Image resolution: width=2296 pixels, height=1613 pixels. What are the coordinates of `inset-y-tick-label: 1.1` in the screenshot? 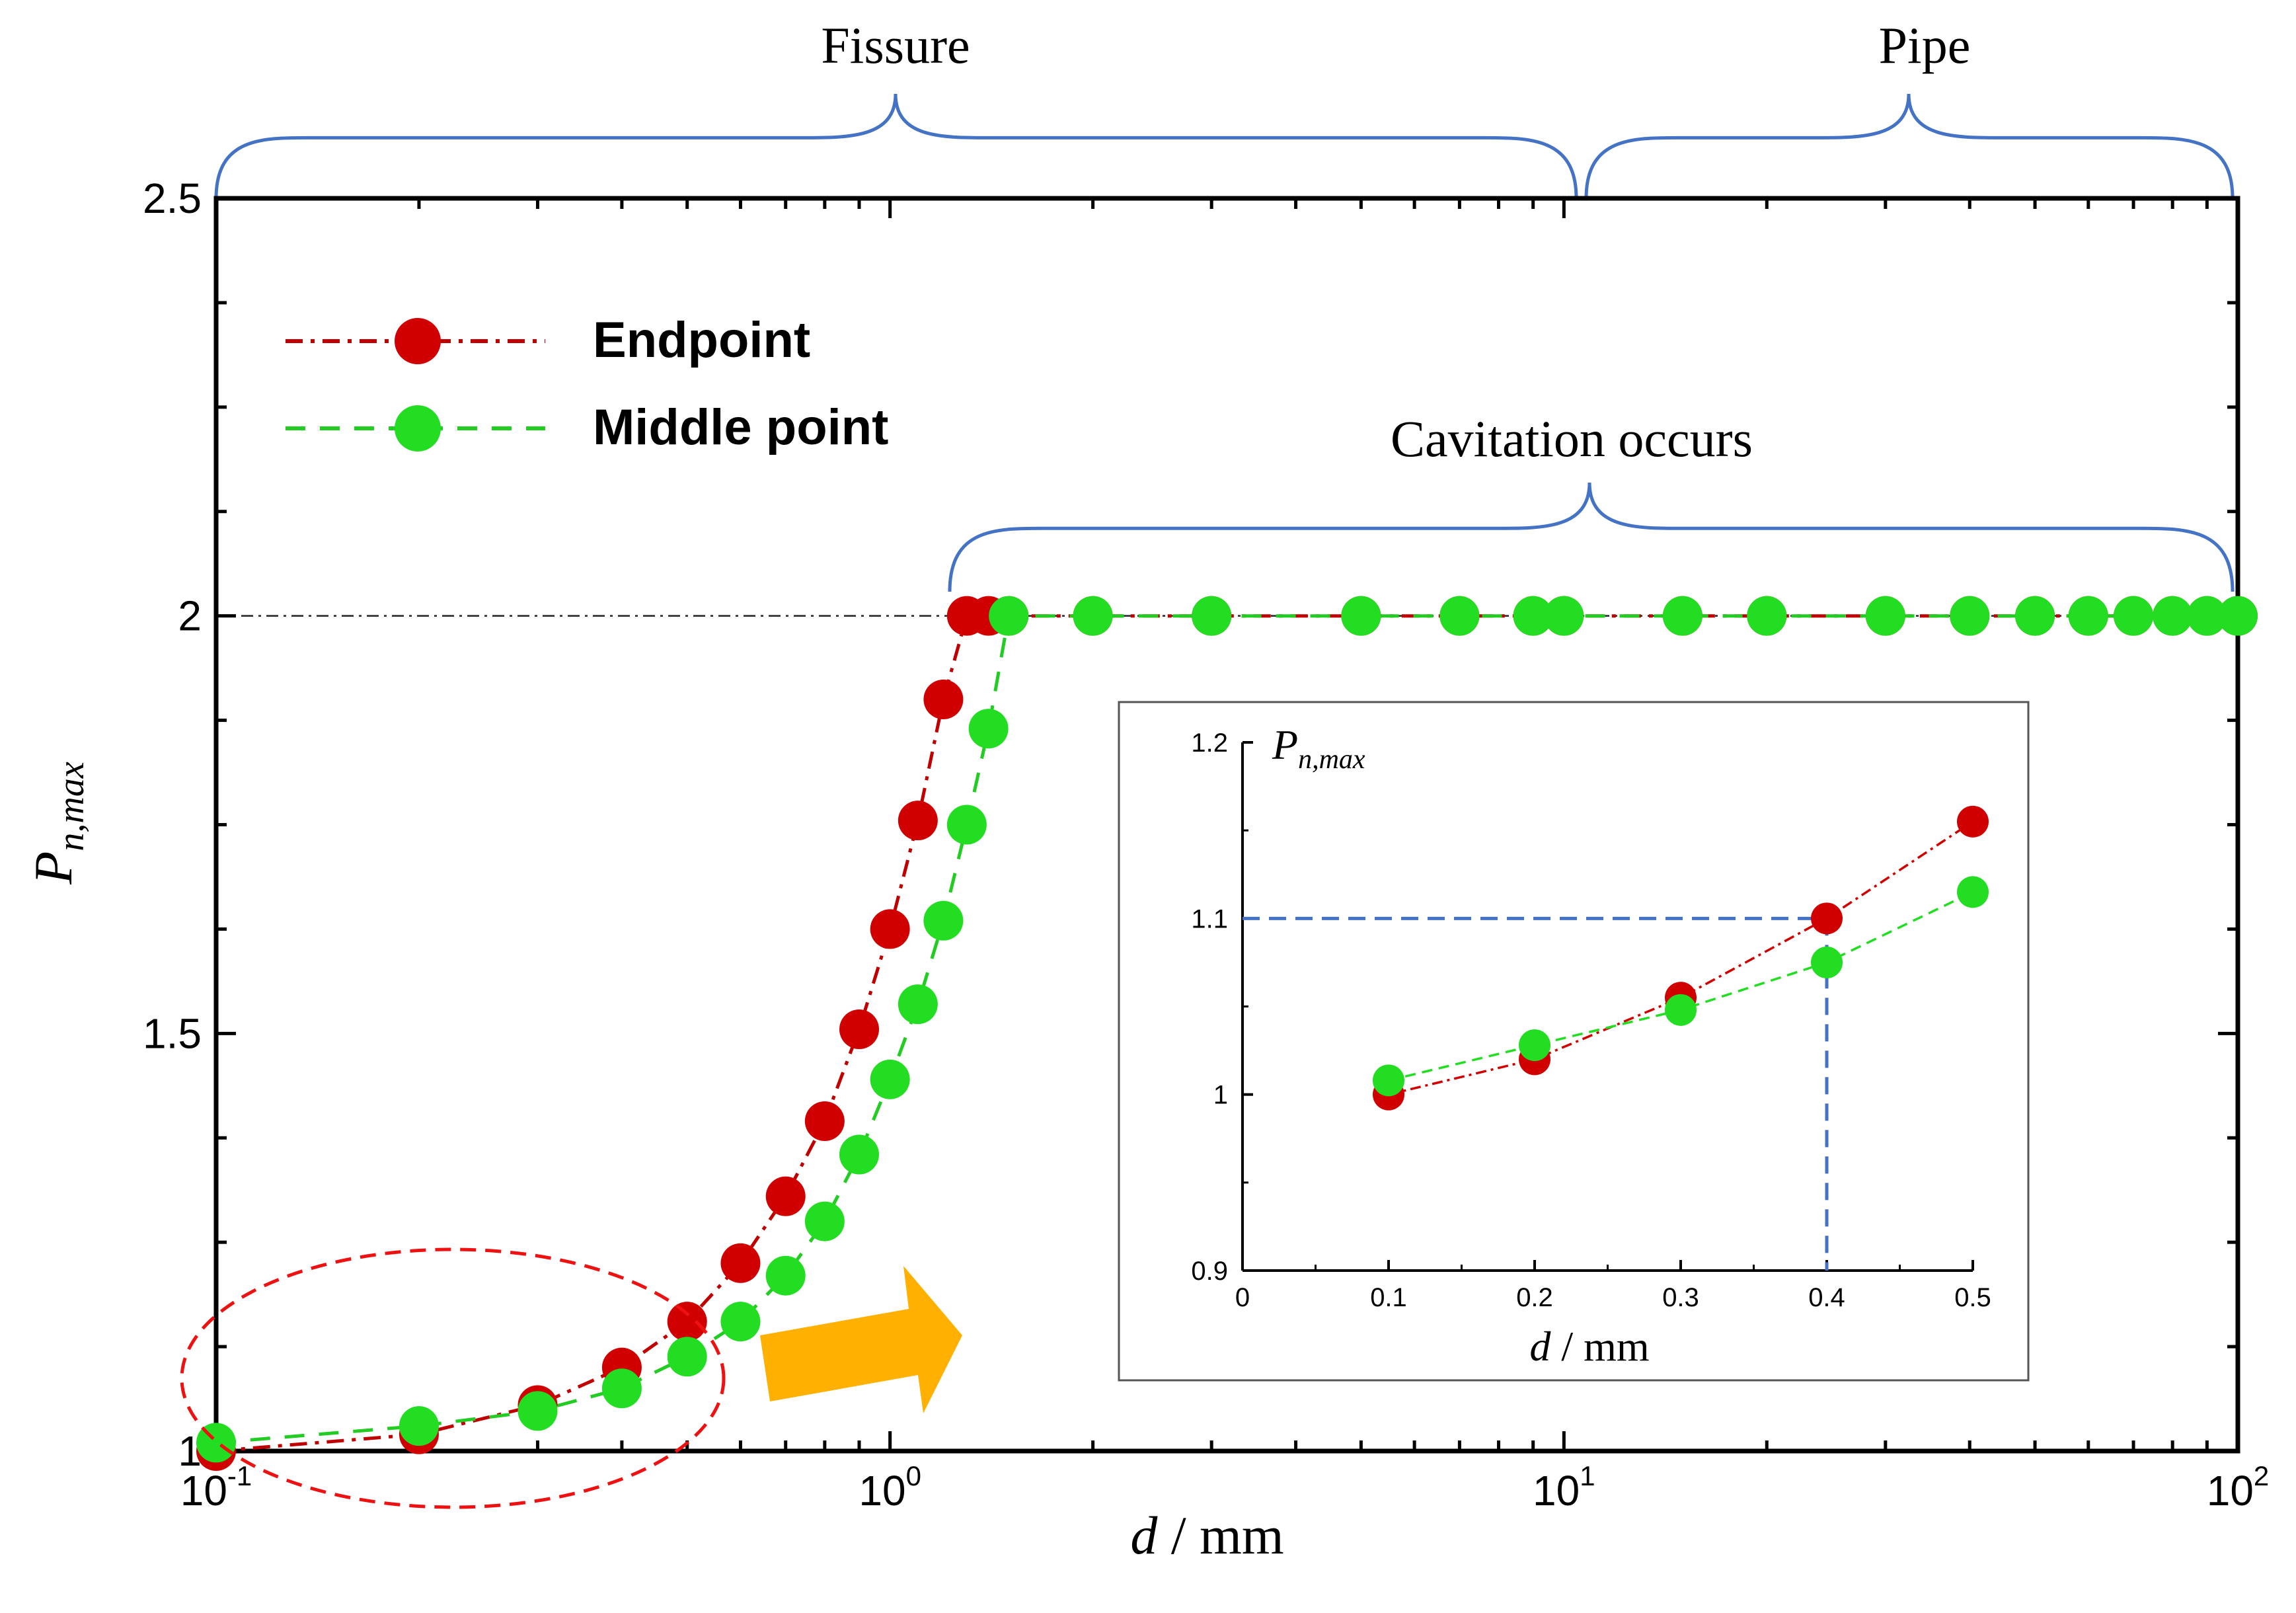 It's located at (1209, 918).